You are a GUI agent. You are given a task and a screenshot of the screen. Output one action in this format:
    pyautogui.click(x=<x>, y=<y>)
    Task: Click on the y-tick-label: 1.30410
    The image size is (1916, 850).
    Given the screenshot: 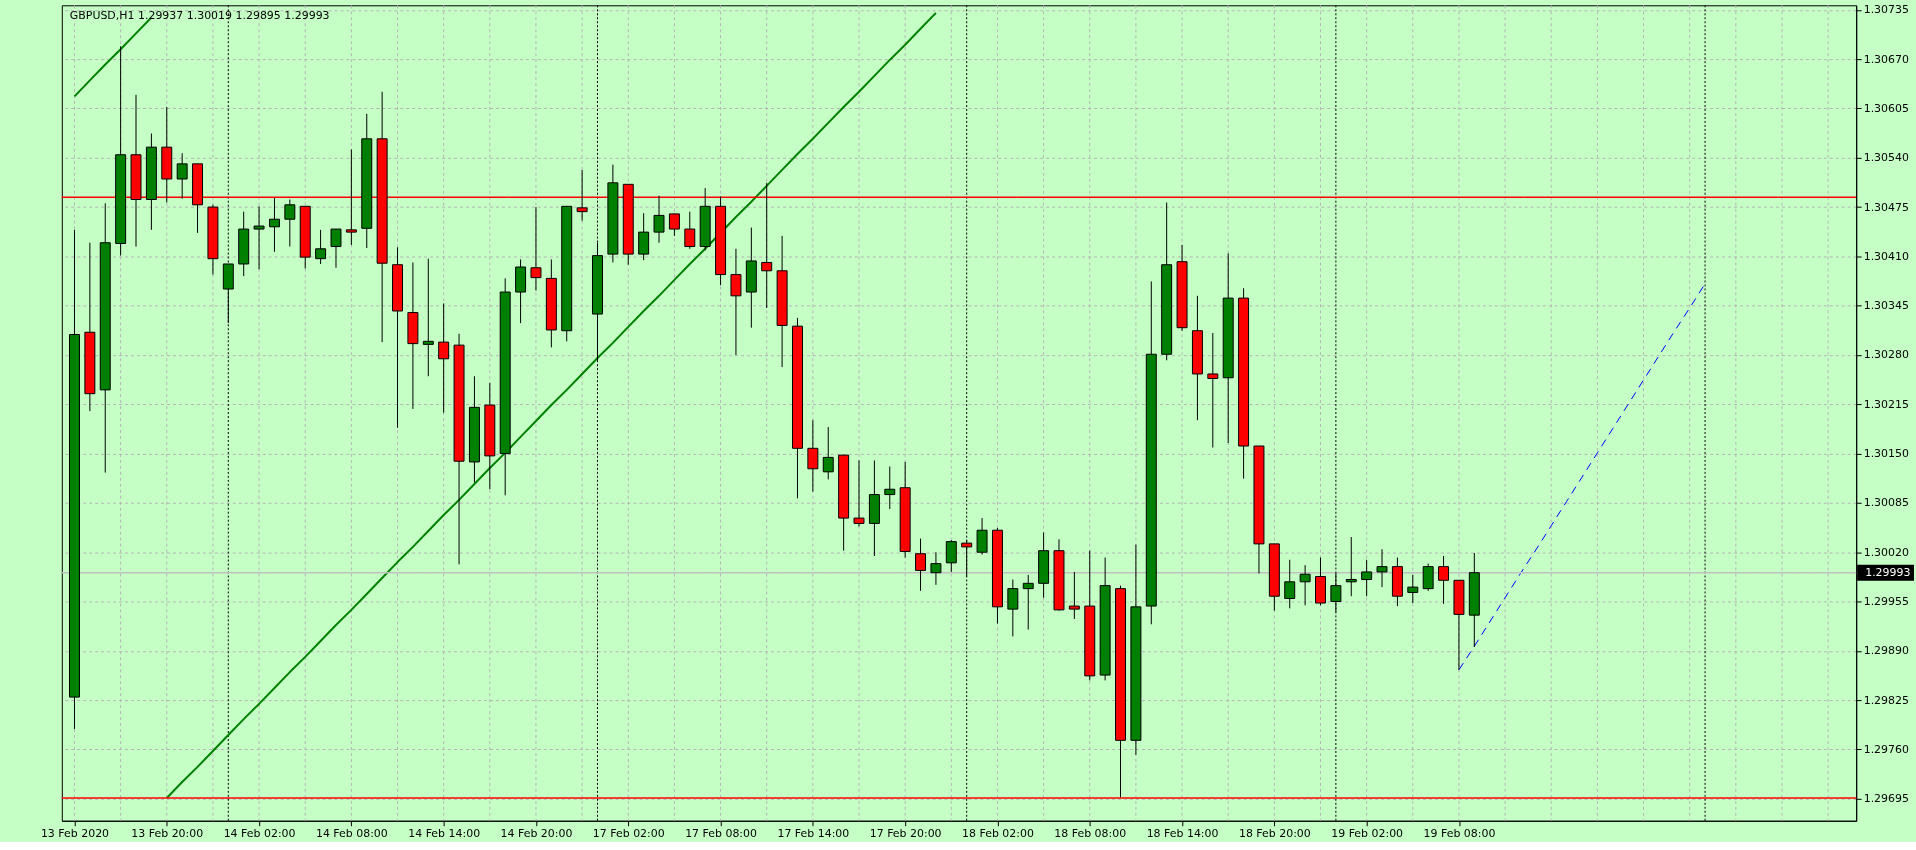 What is the action you would take?
    pyautogui.click(x=1886, y=256)
    